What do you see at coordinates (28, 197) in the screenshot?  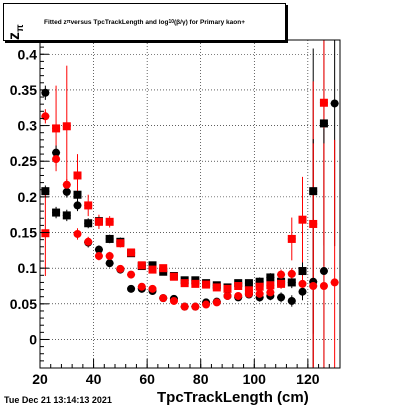 I see `y-tick-label: 0.2` at bounding box center [28, 197].